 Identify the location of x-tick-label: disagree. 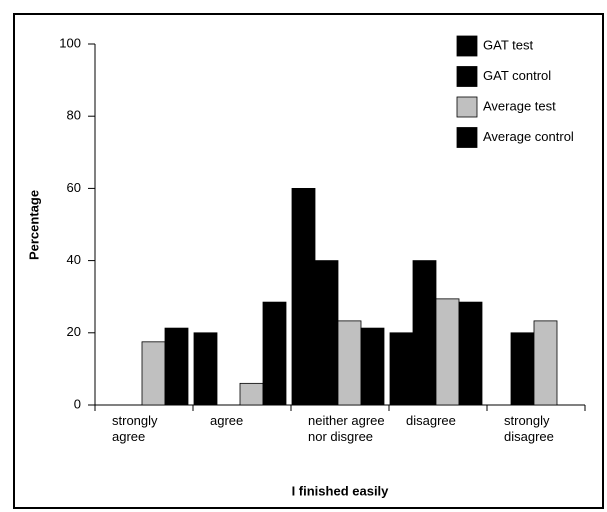
(431, 420).